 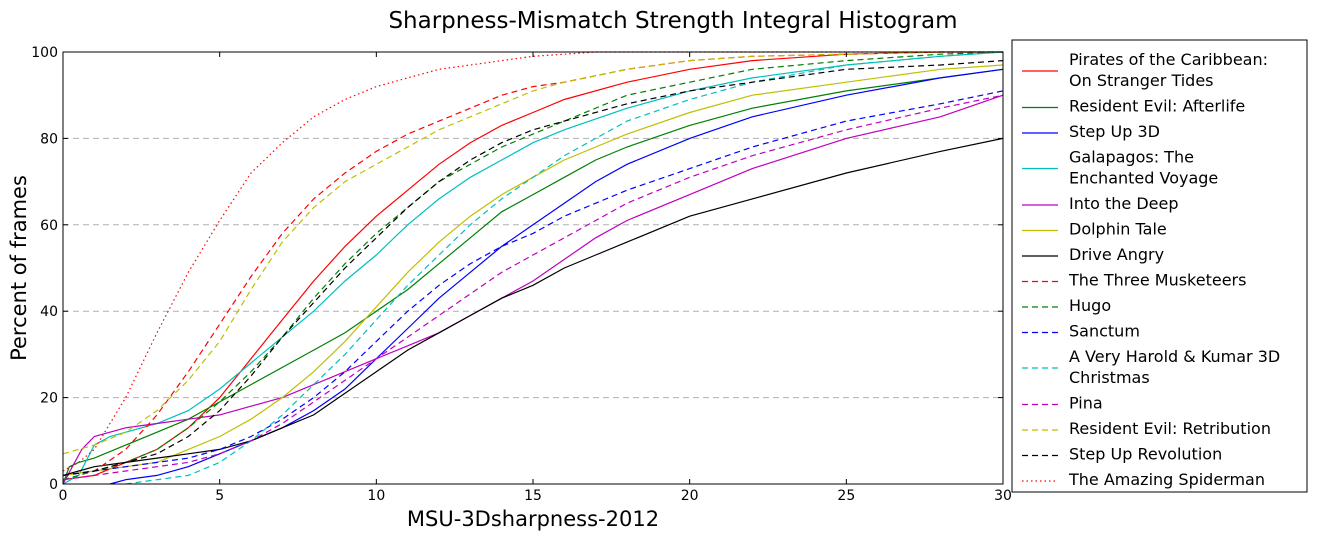 What do you see at coordinates (1166, 479) in the screenshot?
I see `legend-label: The Amazing Spiderman` at bounding box center [1166, 479].